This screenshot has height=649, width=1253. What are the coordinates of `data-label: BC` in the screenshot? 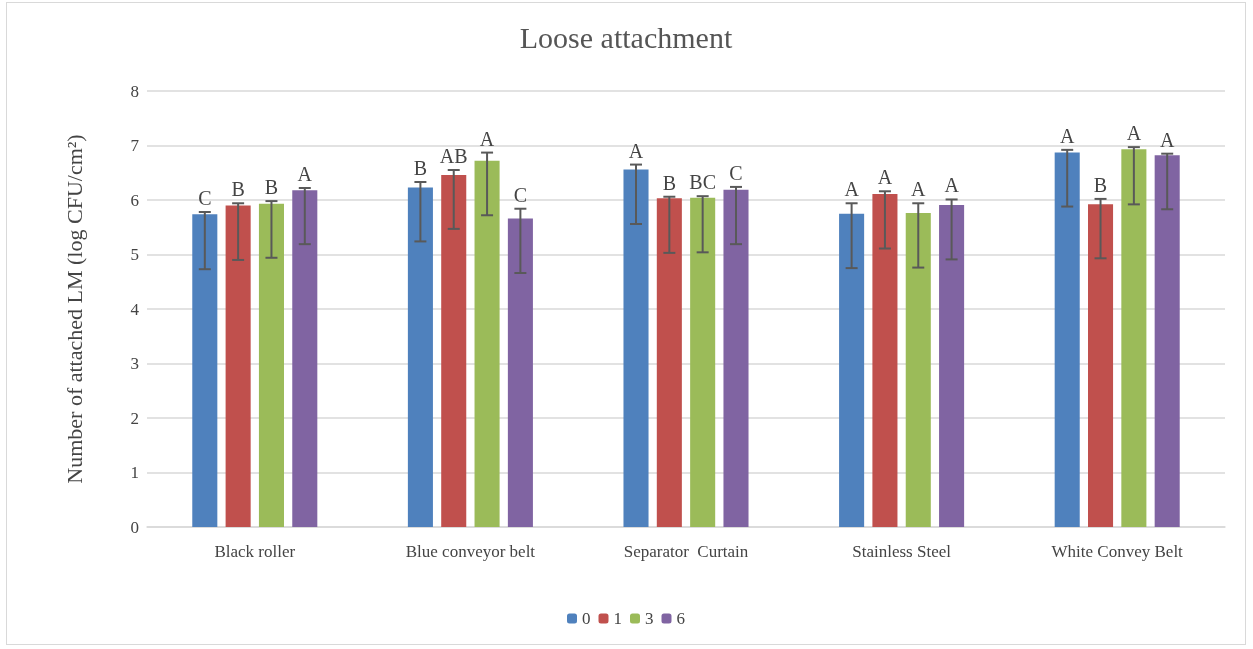 It's located at (703, 182).